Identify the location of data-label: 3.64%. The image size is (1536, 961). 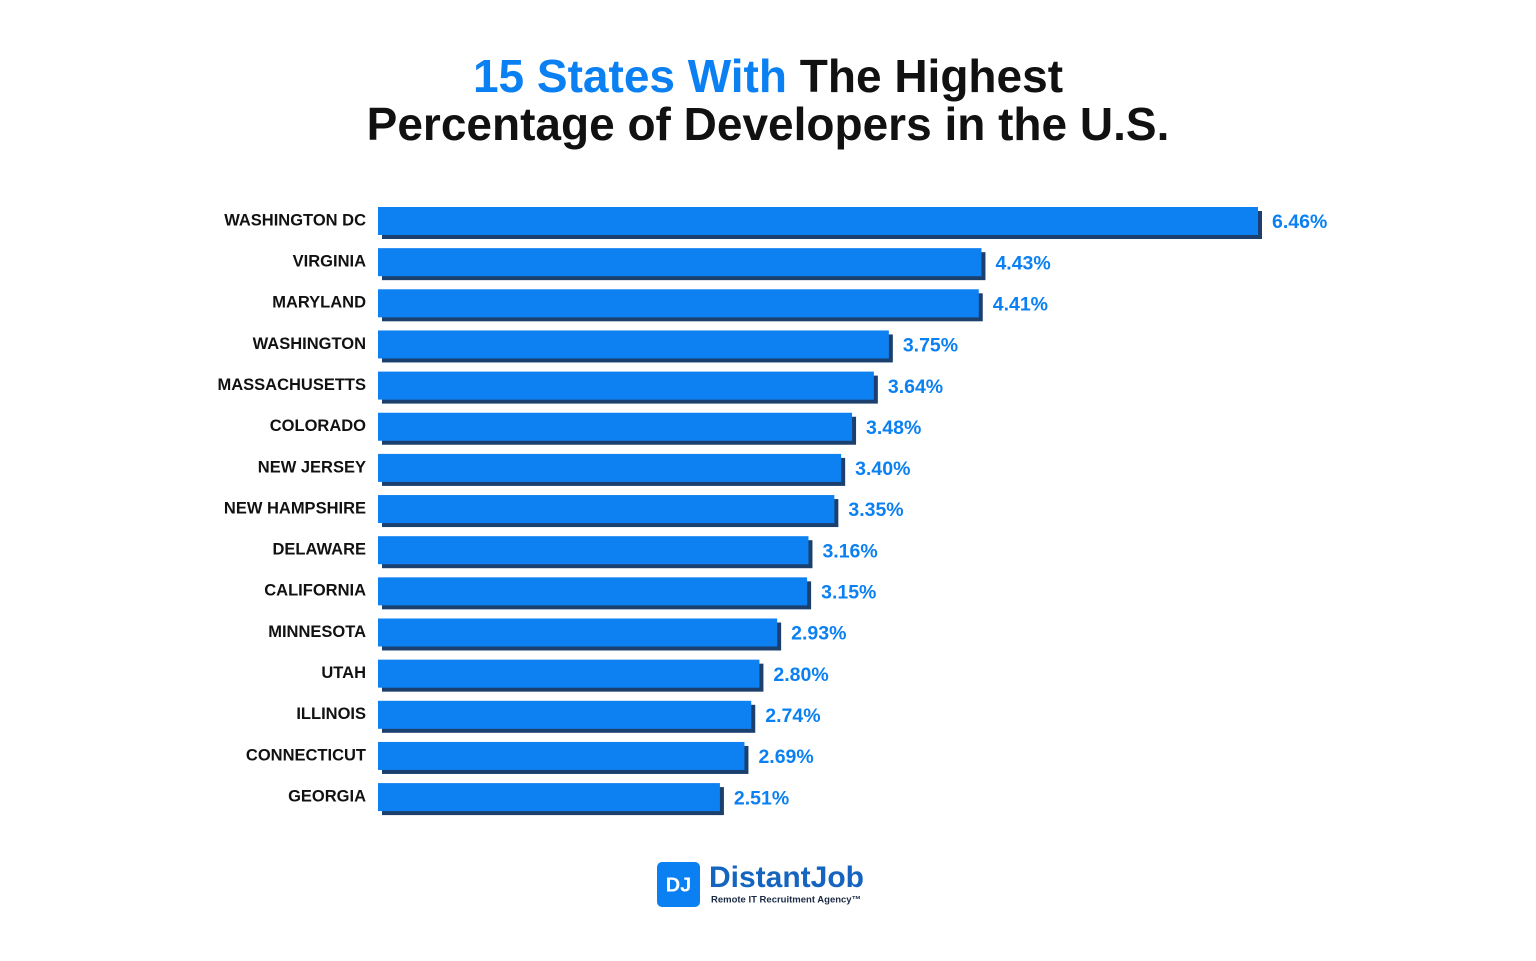
(915, 387).